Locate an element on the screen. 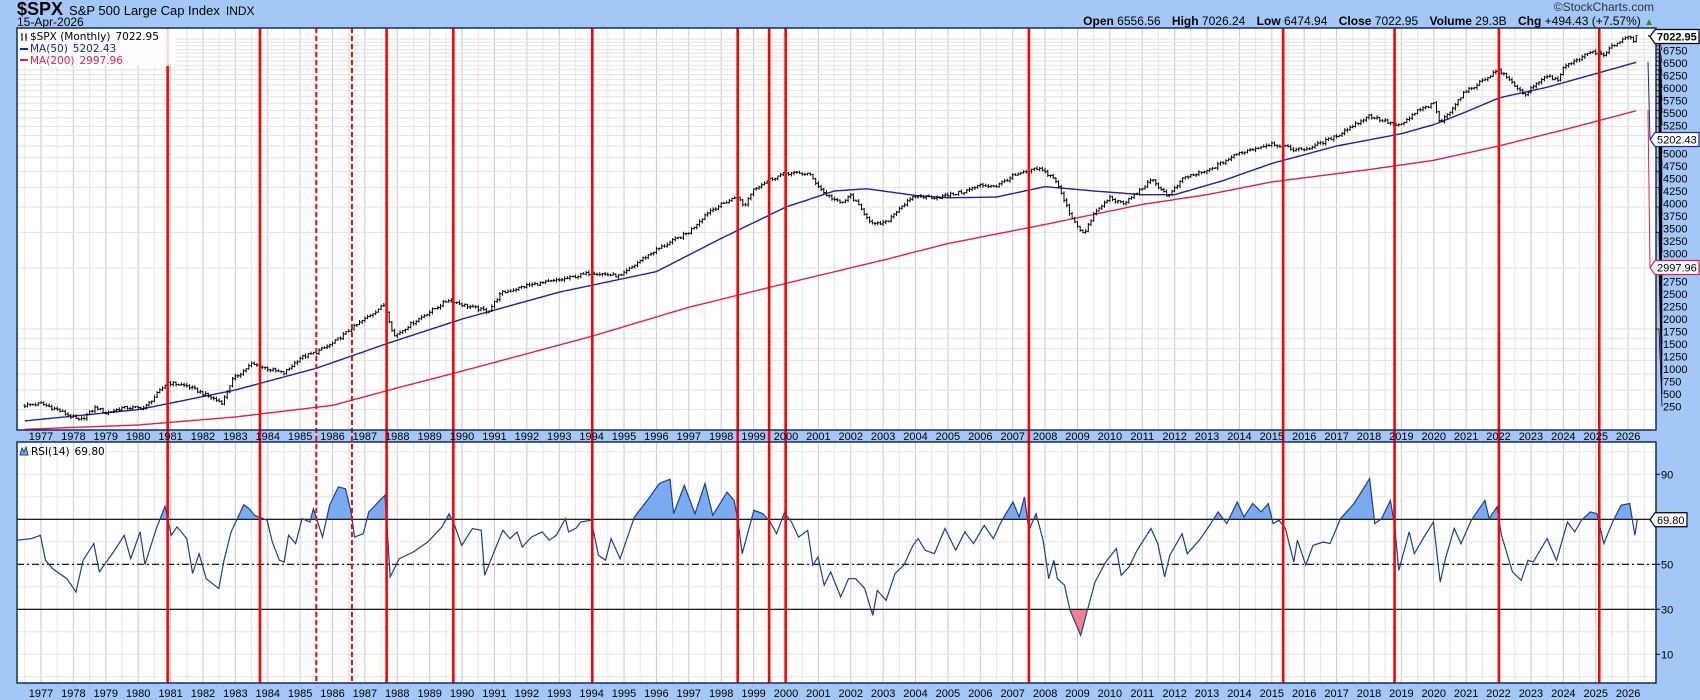  x-tick-label: 2001 is located at coordinates (818, 694).